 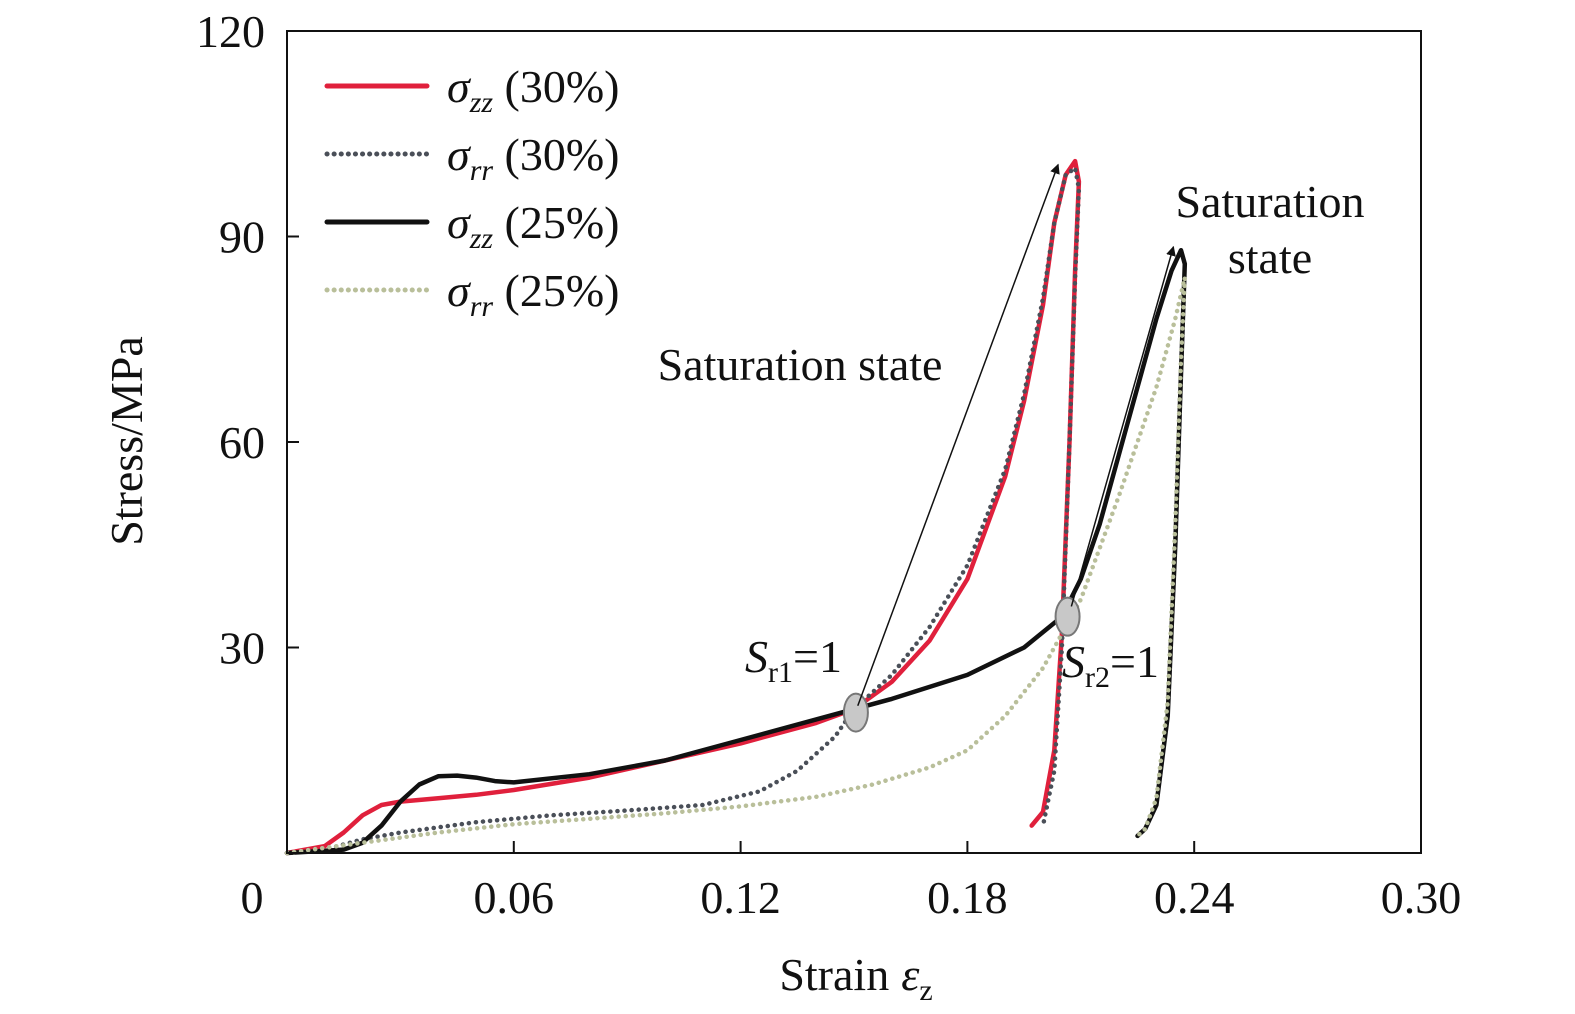 I want to click on sr1-marker, so click(x=855, y=712).